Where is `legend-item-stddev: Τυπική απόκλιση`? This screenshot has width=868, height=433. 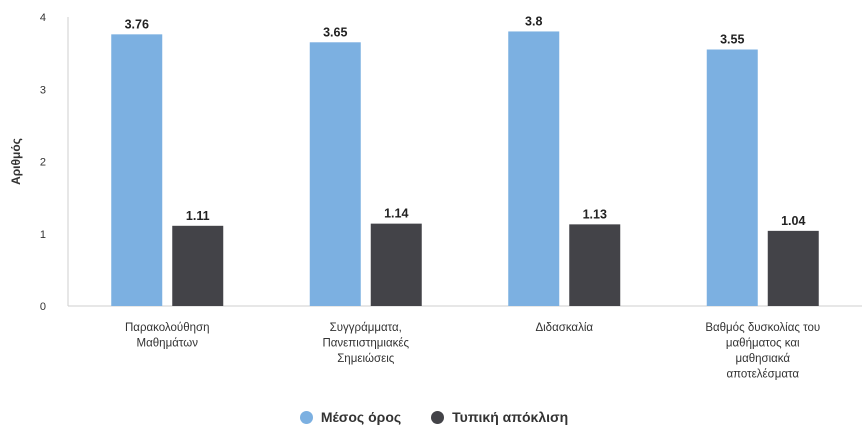 legend-item-stddev: Τυπική απόκλιση is located at coordinates (499, 417).